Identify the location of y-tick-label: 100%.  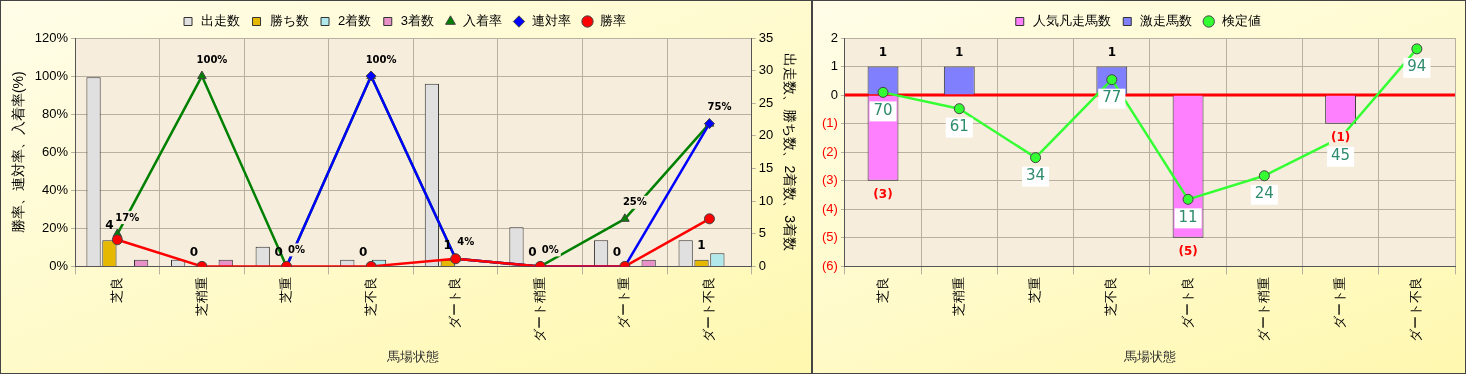
(51, 75).